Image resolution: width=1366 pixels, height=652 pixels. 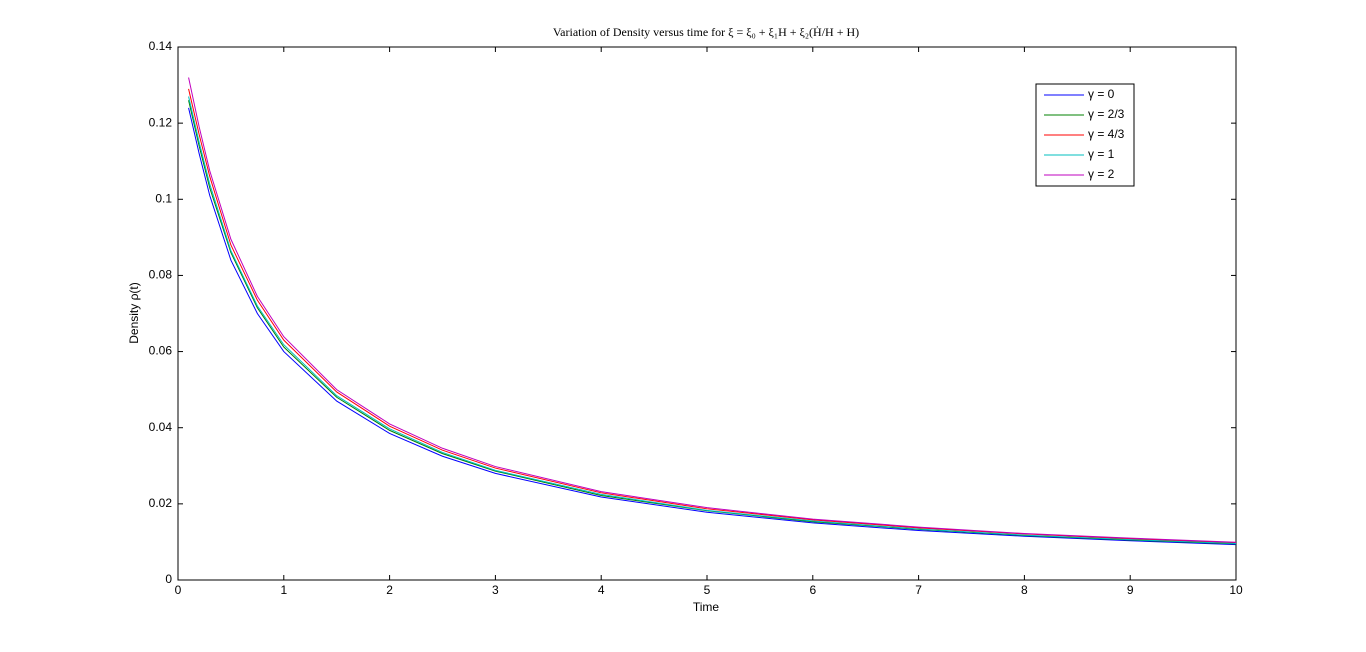 What do you see at coordinates (161, 351) in the screenshot?
I see `y-tick-label: 0.06` at bounding box center [161, 351].